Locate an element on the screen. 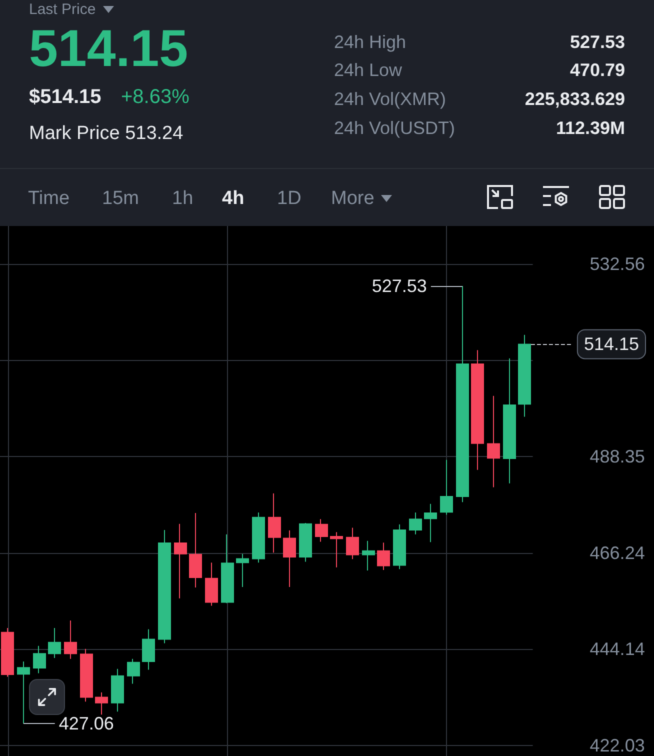 The width and height of the screenshot is (654, 756). text: 24h Vol(XMR) is located at coordinates (390, 99).